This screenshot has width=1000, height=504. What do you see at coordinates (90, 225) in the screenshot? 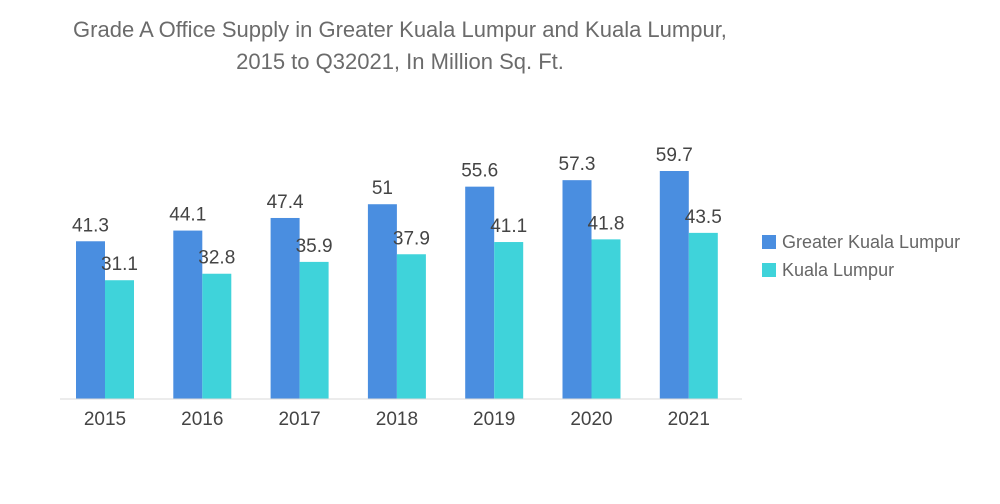
I see `value-label-greater-kl-2015: 41.3` at bounding box center [90, 225].